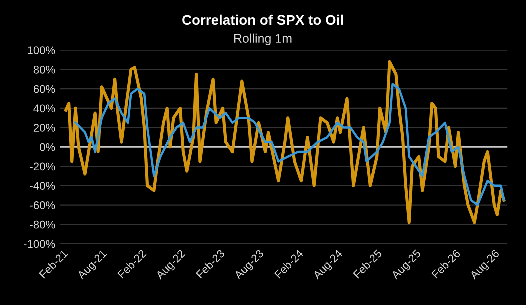 This screenshot has width=526, height=305. I want to click on chart-title: Correlation of SPX to Oil, so click(263, 20).